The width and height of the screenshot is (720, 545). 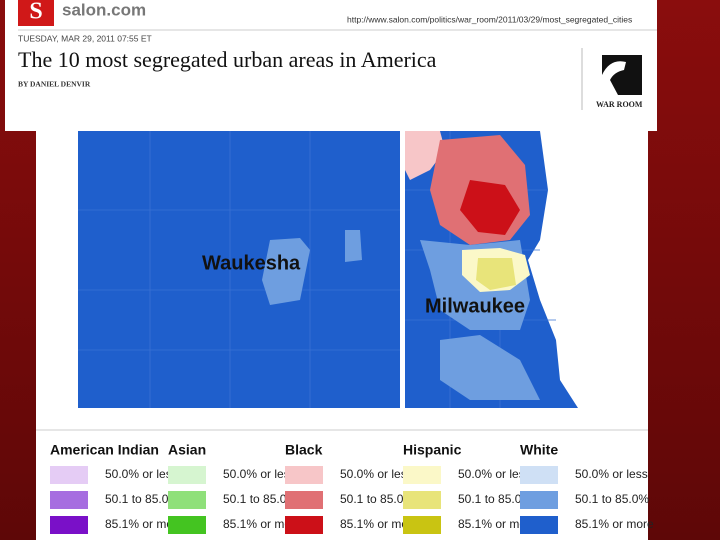 I want to click on legend-group-name: Black, so click(x=304, y=450).